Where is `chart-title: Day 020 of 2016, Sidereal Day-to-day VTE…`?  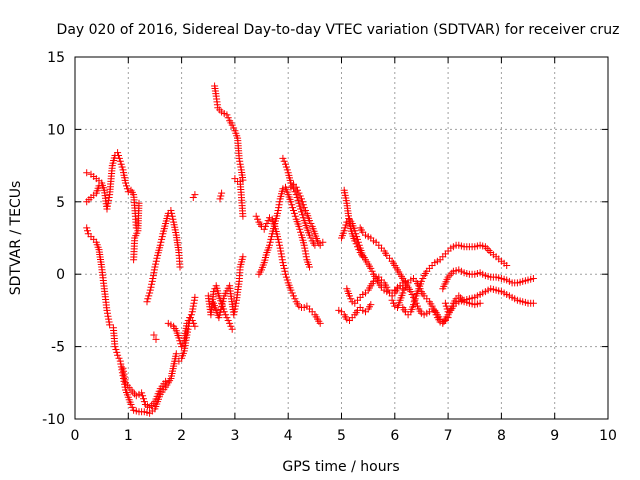 chart-title: Day 020 of 2016, Sidereal Day-to-day VTE… is located at coordinates (338, 30).